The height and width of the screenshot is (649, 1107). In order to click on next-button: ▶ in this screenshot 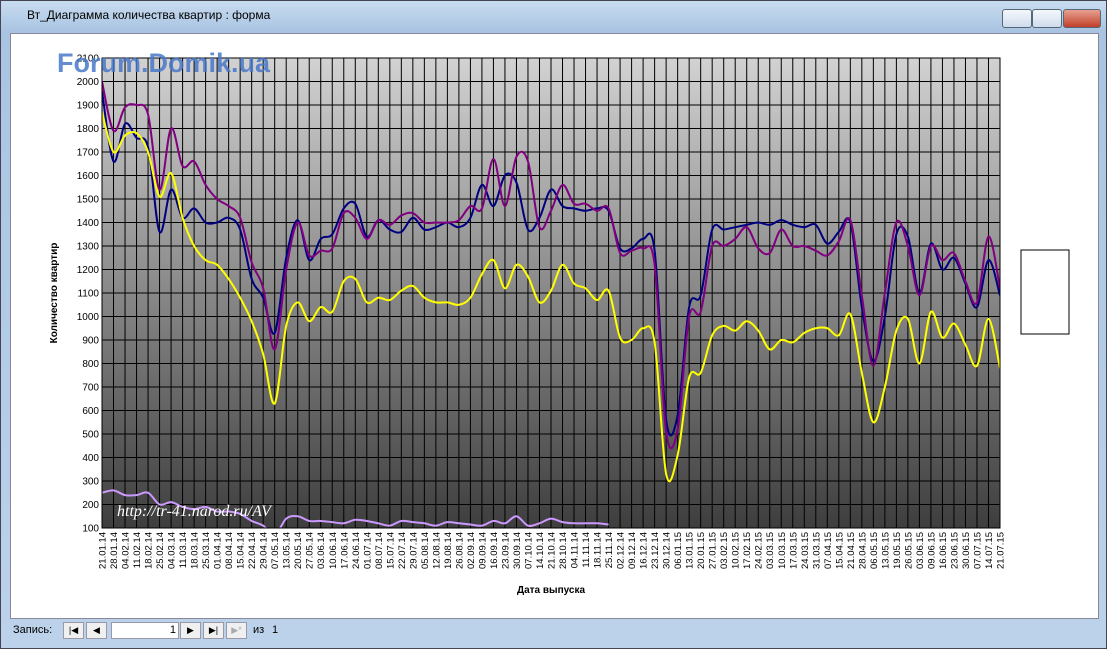, I will do `click(190, 630)`.